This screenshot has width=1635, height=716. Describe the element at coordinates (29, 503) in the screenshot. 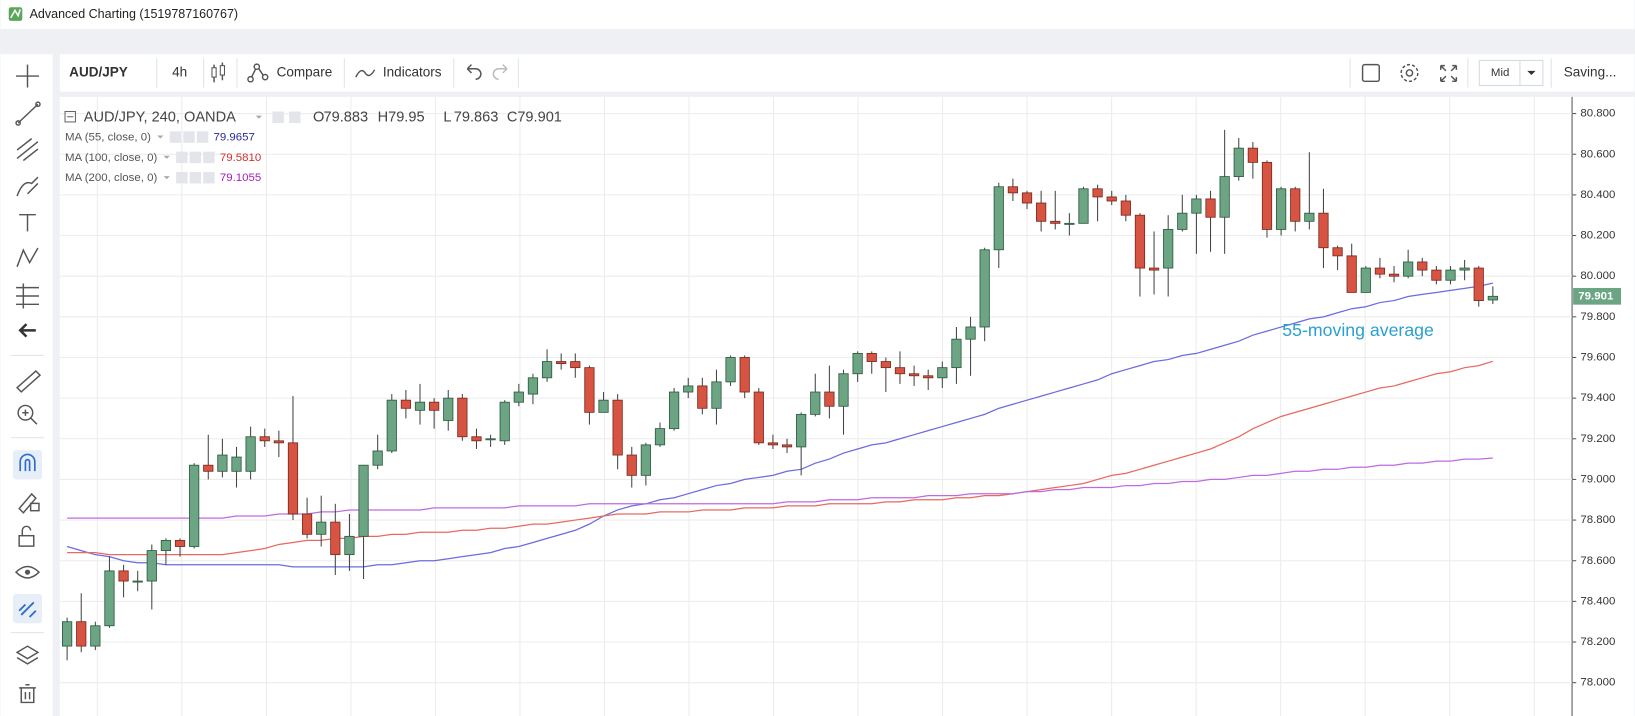

I see `lock-draw-tool` at that location.